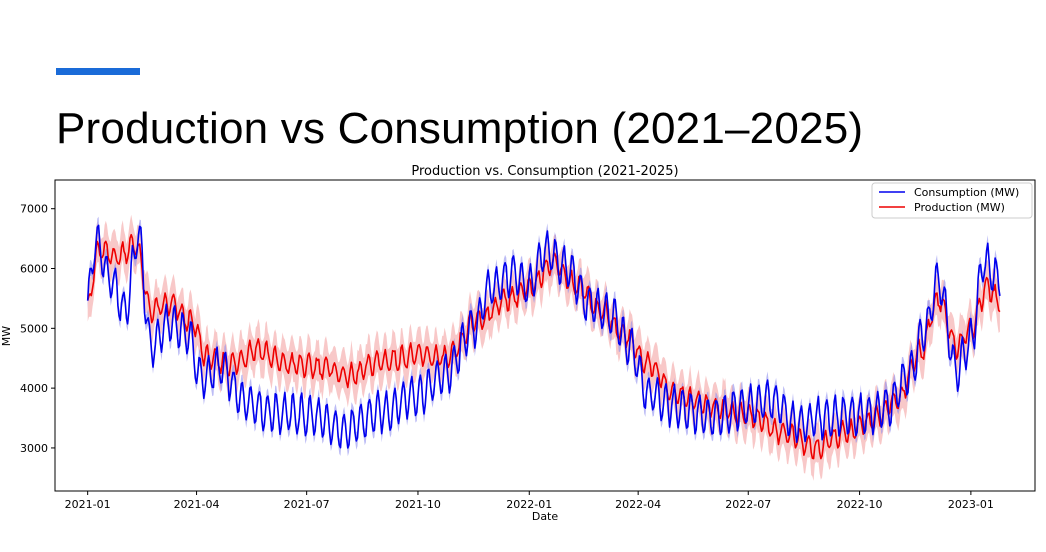 This screenshot has width=1046, height=552. What do you see at coordinates (6, 336) in the screenshot?
I see `y-axis-label: MW` at bounding box center [6, 336].